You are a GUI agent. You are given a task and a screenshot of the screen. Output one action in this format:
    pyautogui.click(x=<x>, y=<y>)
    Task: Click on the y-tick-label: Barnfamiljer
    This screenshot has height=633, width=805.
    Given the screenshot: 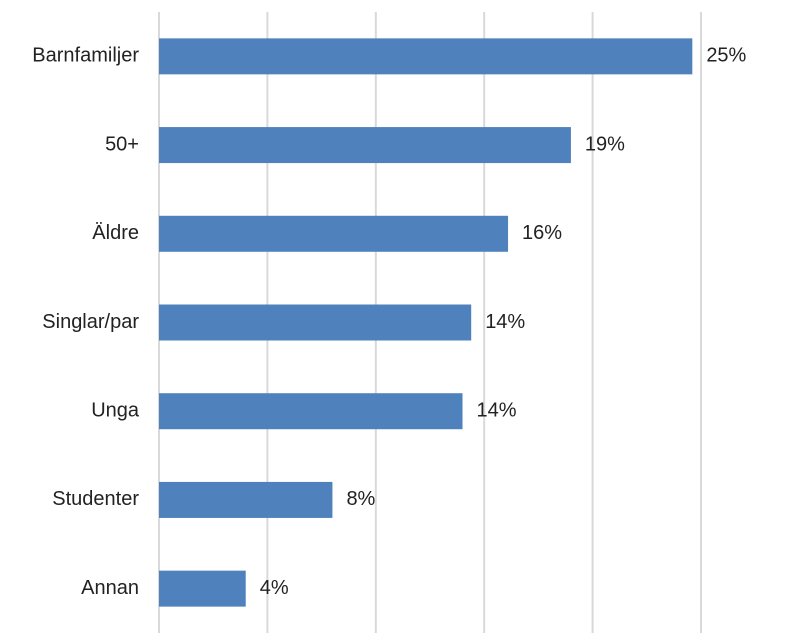 What is the action you would take?
    pyautogui.click(x=85, y=56)
    